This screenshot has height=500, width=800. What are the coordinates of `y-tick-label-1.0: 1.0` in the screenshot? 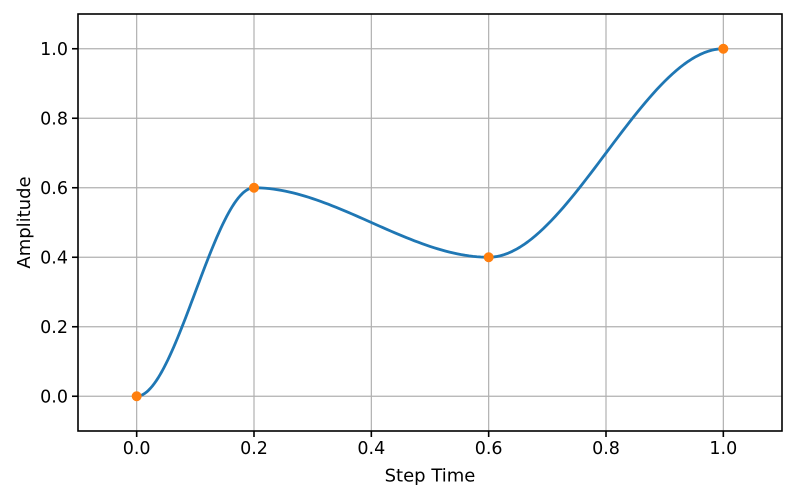 It's located at (54, 50).